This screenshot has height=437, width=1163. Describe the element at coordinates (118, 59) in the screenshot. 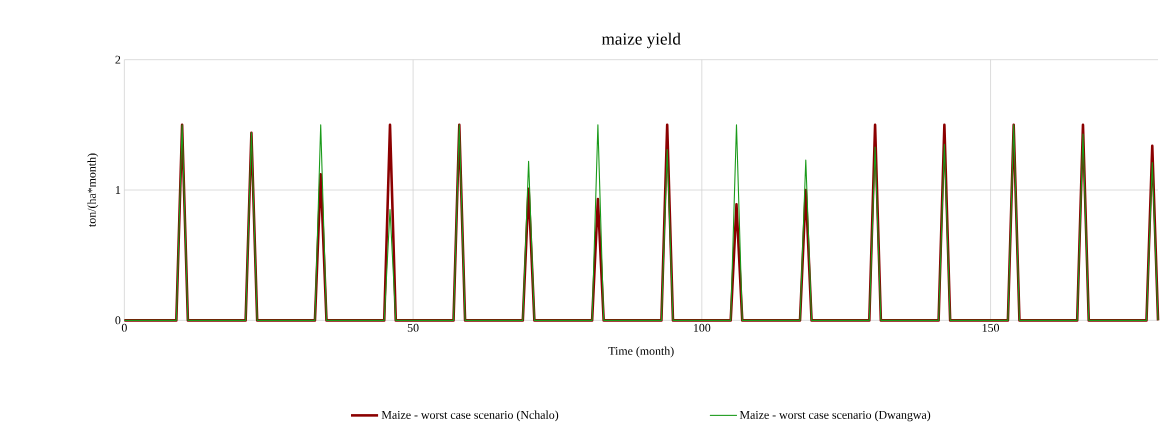

I see `y-tick-label: 2` at that location.